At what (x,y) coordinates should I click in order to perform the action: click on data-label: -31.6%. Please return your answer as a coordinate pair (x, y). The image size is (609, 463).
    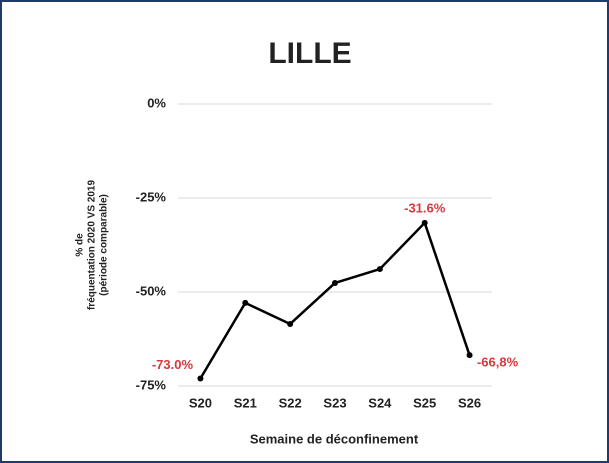
    Looking at the image, I should click on (425, 207).